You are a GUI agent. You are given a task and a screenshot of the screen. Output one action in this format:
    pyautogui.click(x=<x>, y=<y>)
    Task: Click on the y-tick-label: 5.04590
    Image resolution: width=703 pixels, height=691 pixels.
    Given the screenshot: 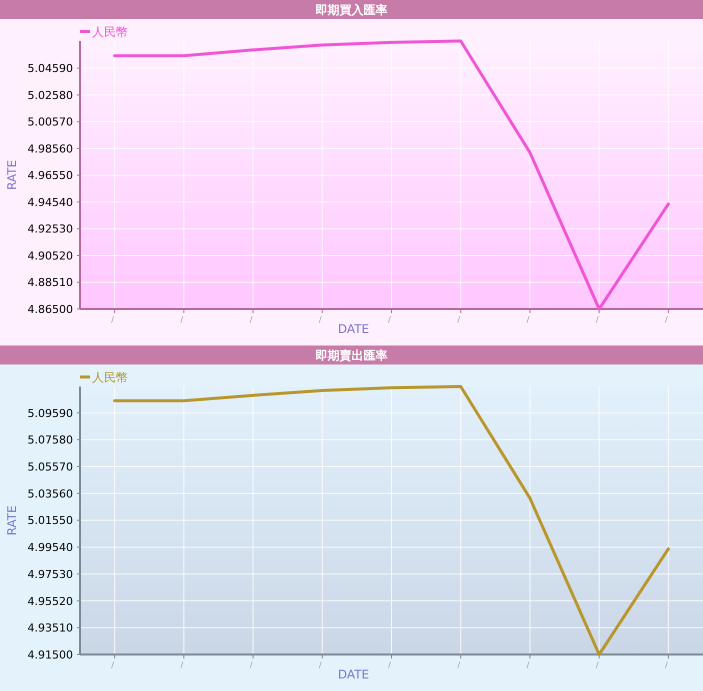 What is the action you would take?
    pyautogui.click(x=50, y=69)
    